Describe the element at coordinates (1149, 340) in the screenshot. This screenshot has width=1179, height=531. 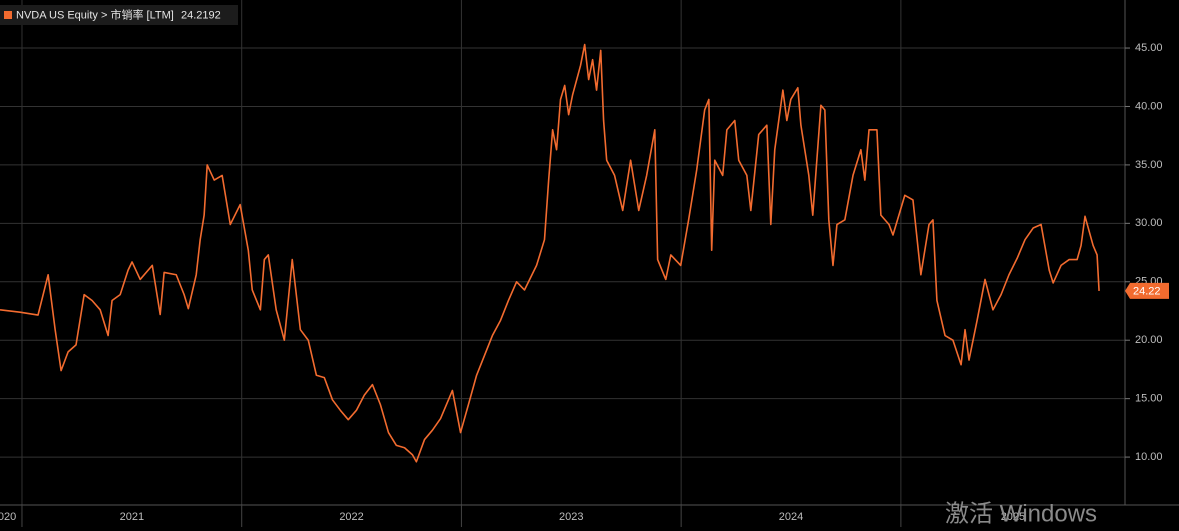
I see `y-tick-label: 20.00` at that location.